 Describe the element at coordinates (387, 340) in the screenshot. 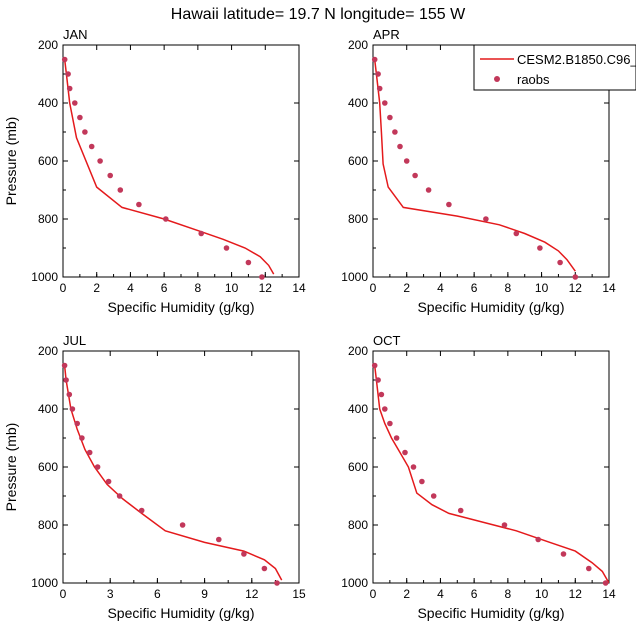

I see `panel-label: OCT` at that location.